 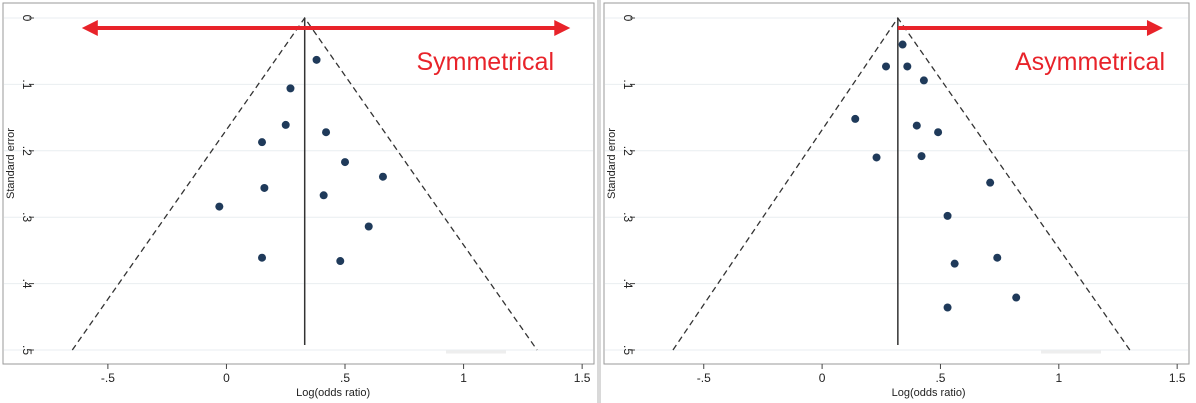 I want to click on annotation-label: Asymmetrical, so click(x=1090, y=62).